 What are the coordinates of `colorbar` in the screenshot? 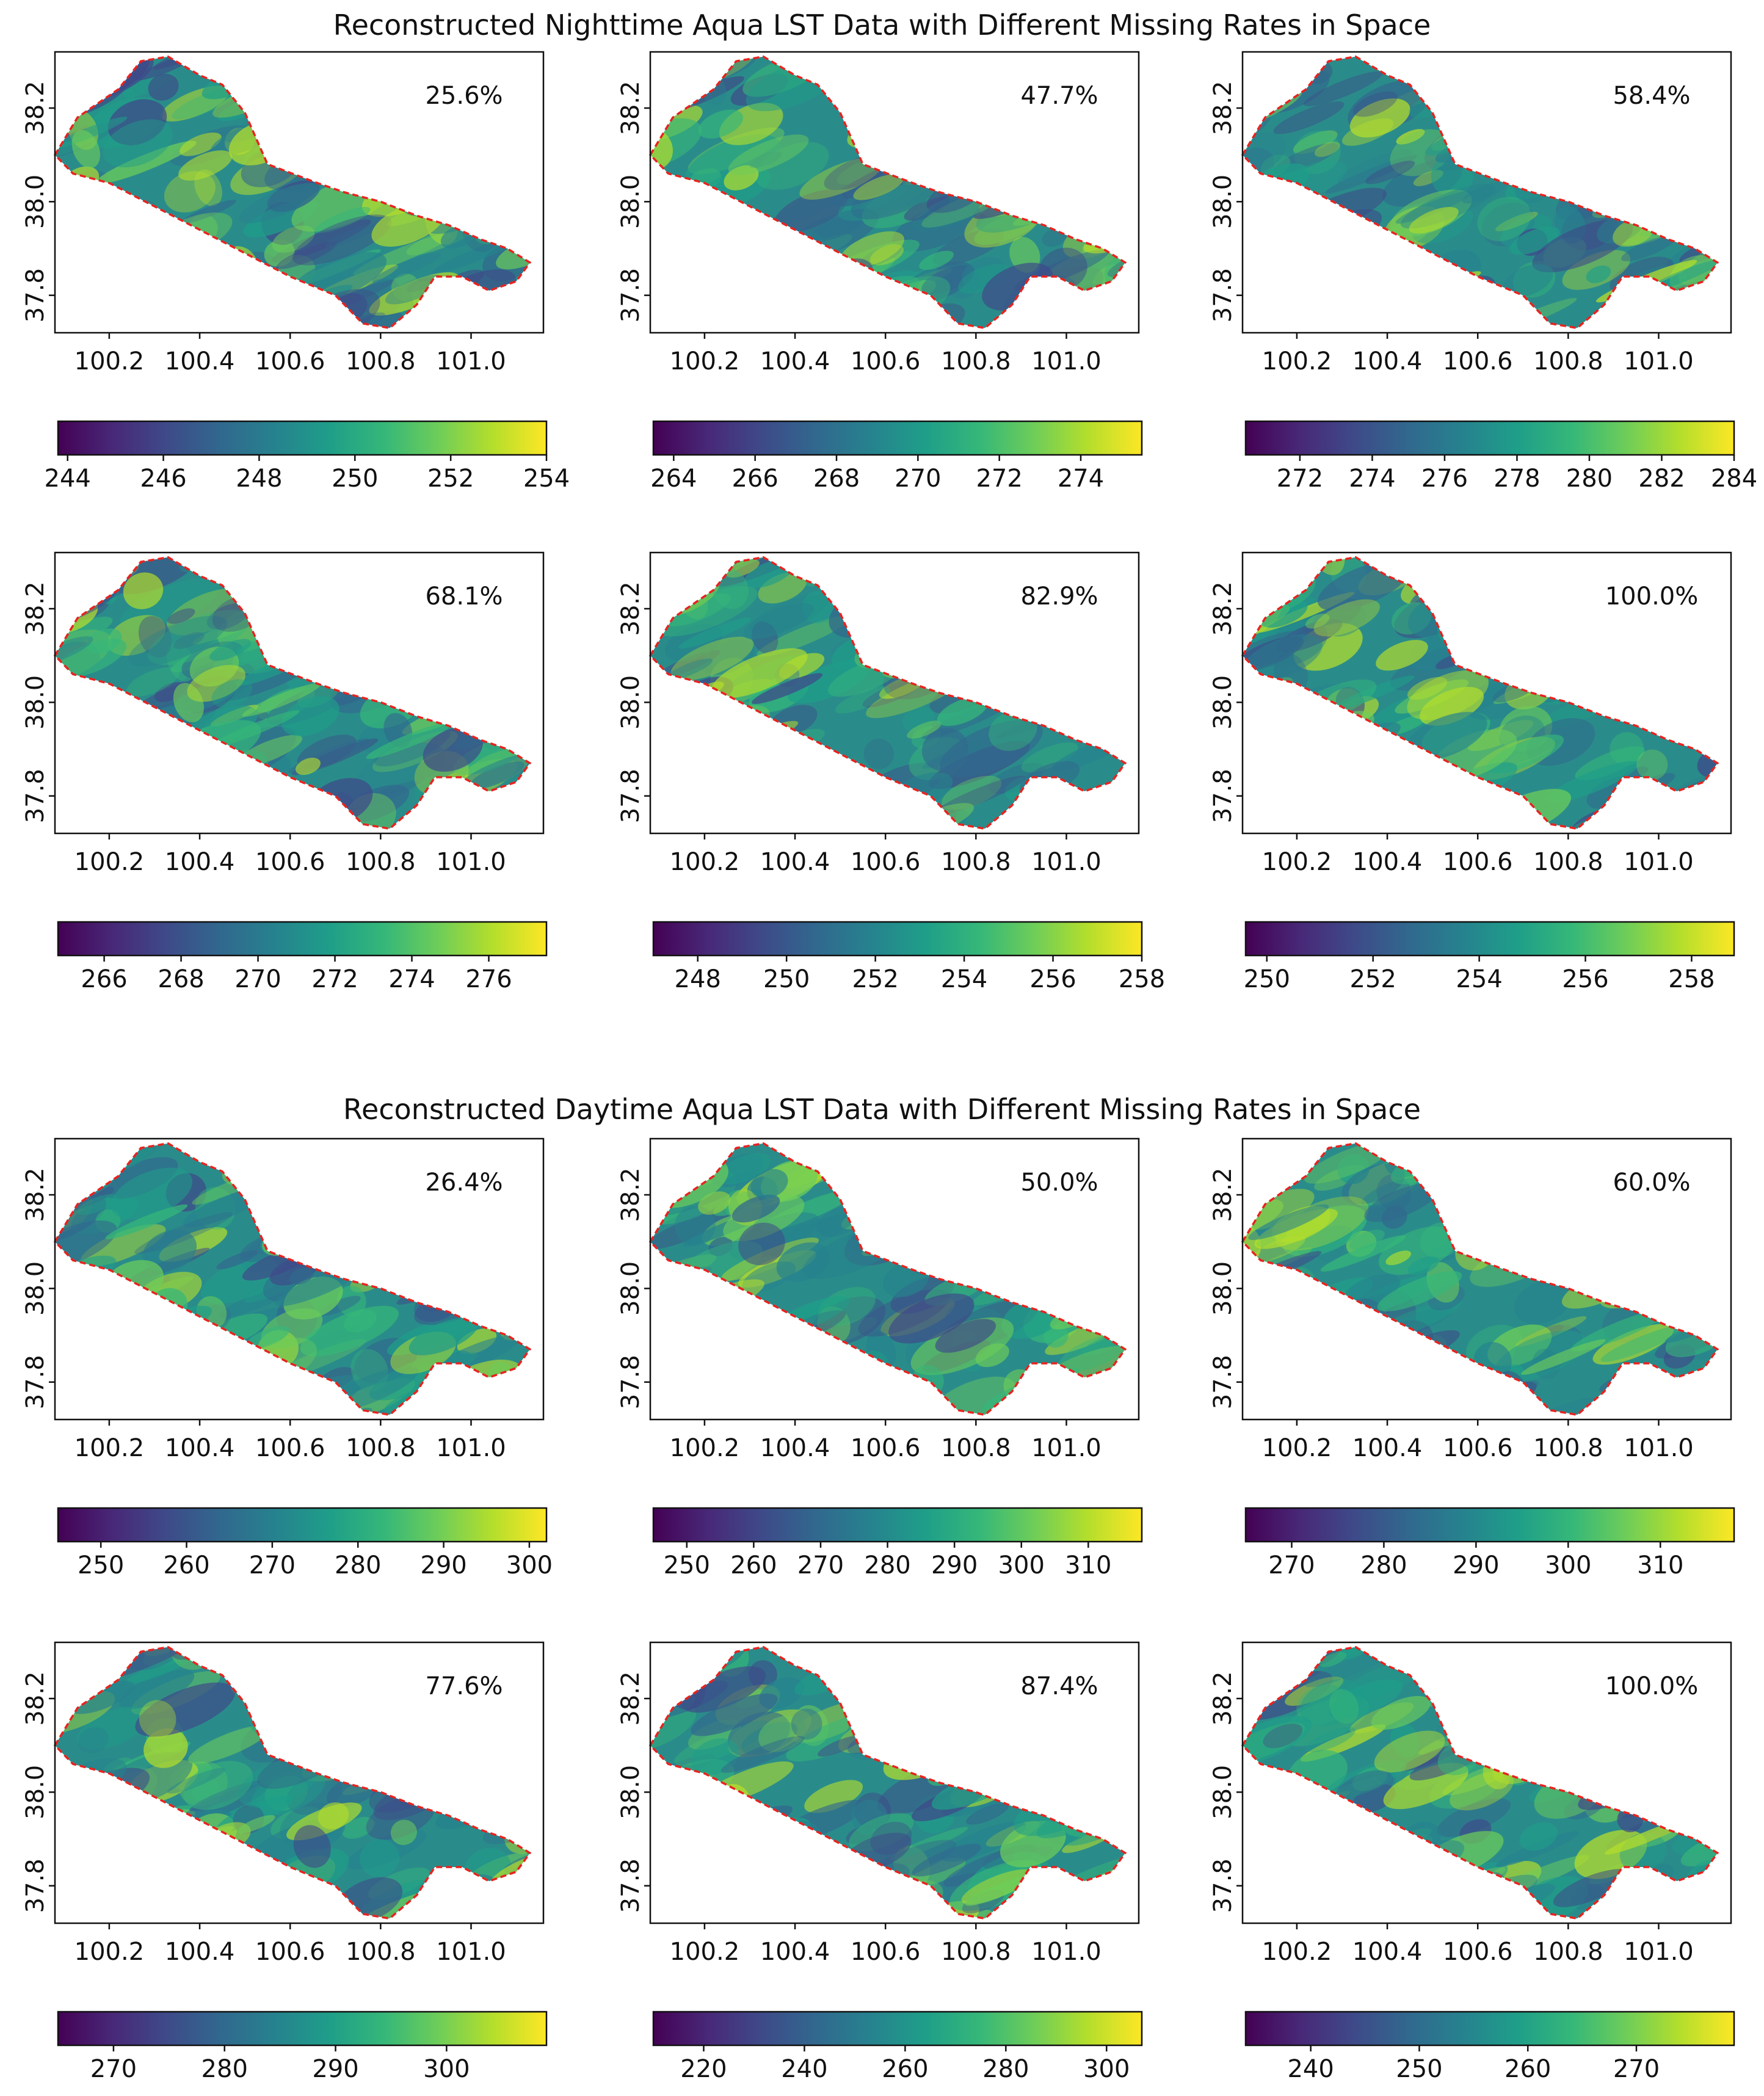 It's located at (897, 939).